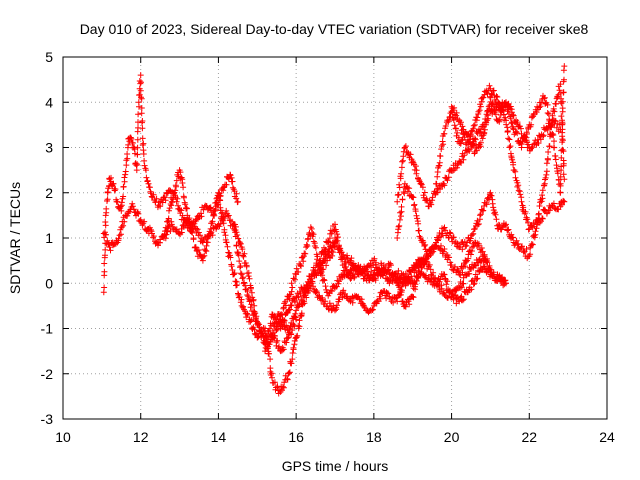 This screenshot has width=640, height=480. I want to click on y-tick-label: 4, so click(49, 102).